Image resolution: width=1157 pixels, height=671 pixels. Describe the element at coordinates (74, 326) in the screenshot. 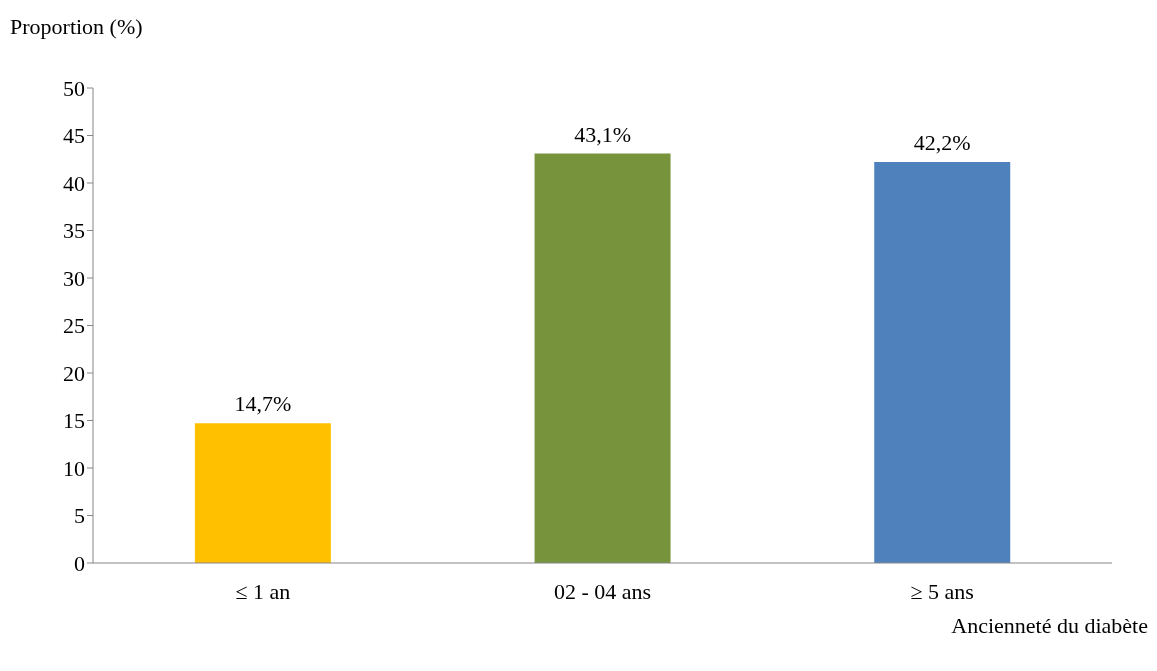

I see `y-tick-label: 25` at that location.